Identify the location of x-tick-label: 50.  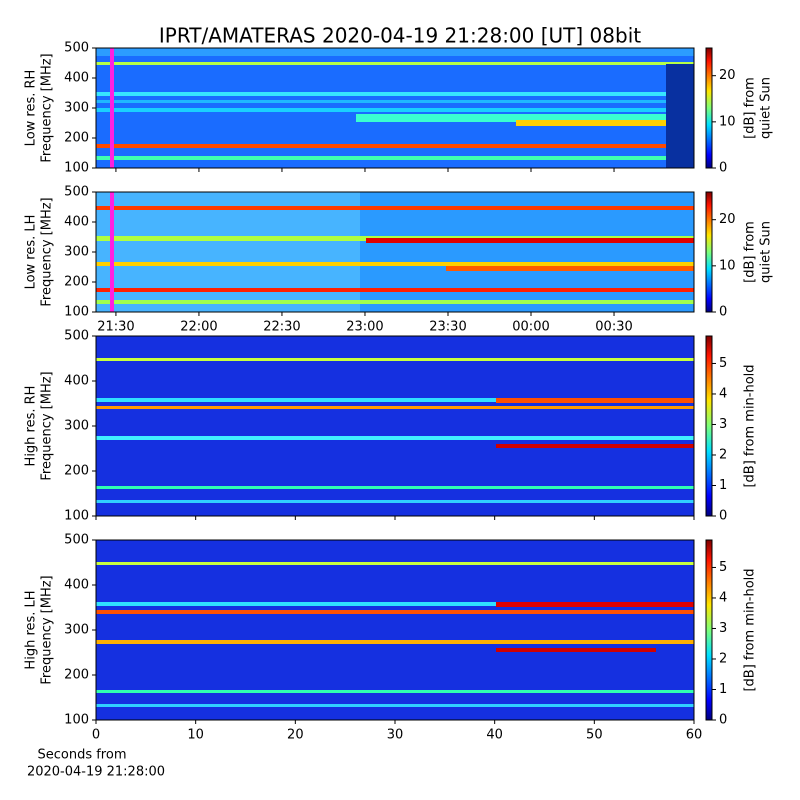
(594, 735).